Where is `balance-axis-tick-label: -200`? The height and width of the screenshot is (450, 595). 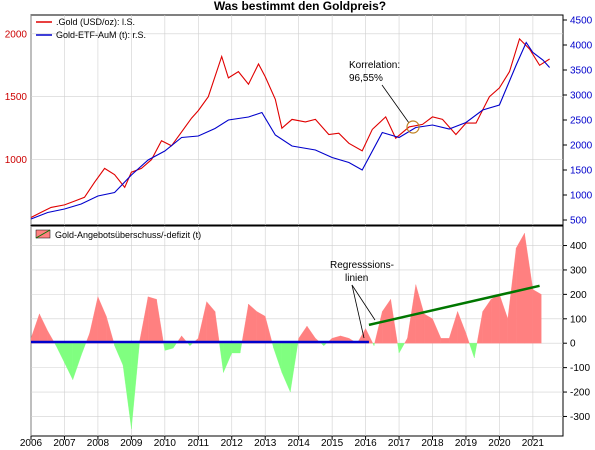 balance-axis-tick-label: -200 is located at coordinates (580, 393).